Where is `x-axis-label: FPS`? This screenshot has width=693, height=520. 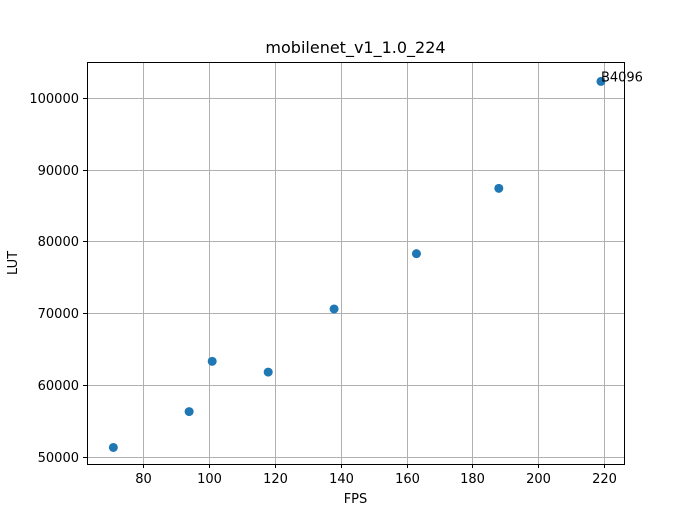 x-axis-label: FPS is located at coordinates (356, 499).